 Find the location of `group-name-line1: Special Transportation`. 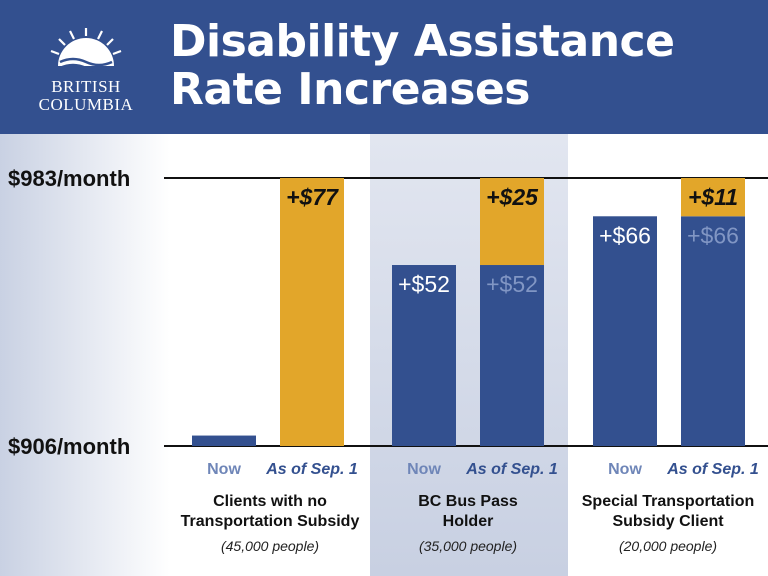

group-name-line1: Special Transportation is located at coordinates (668, 501).